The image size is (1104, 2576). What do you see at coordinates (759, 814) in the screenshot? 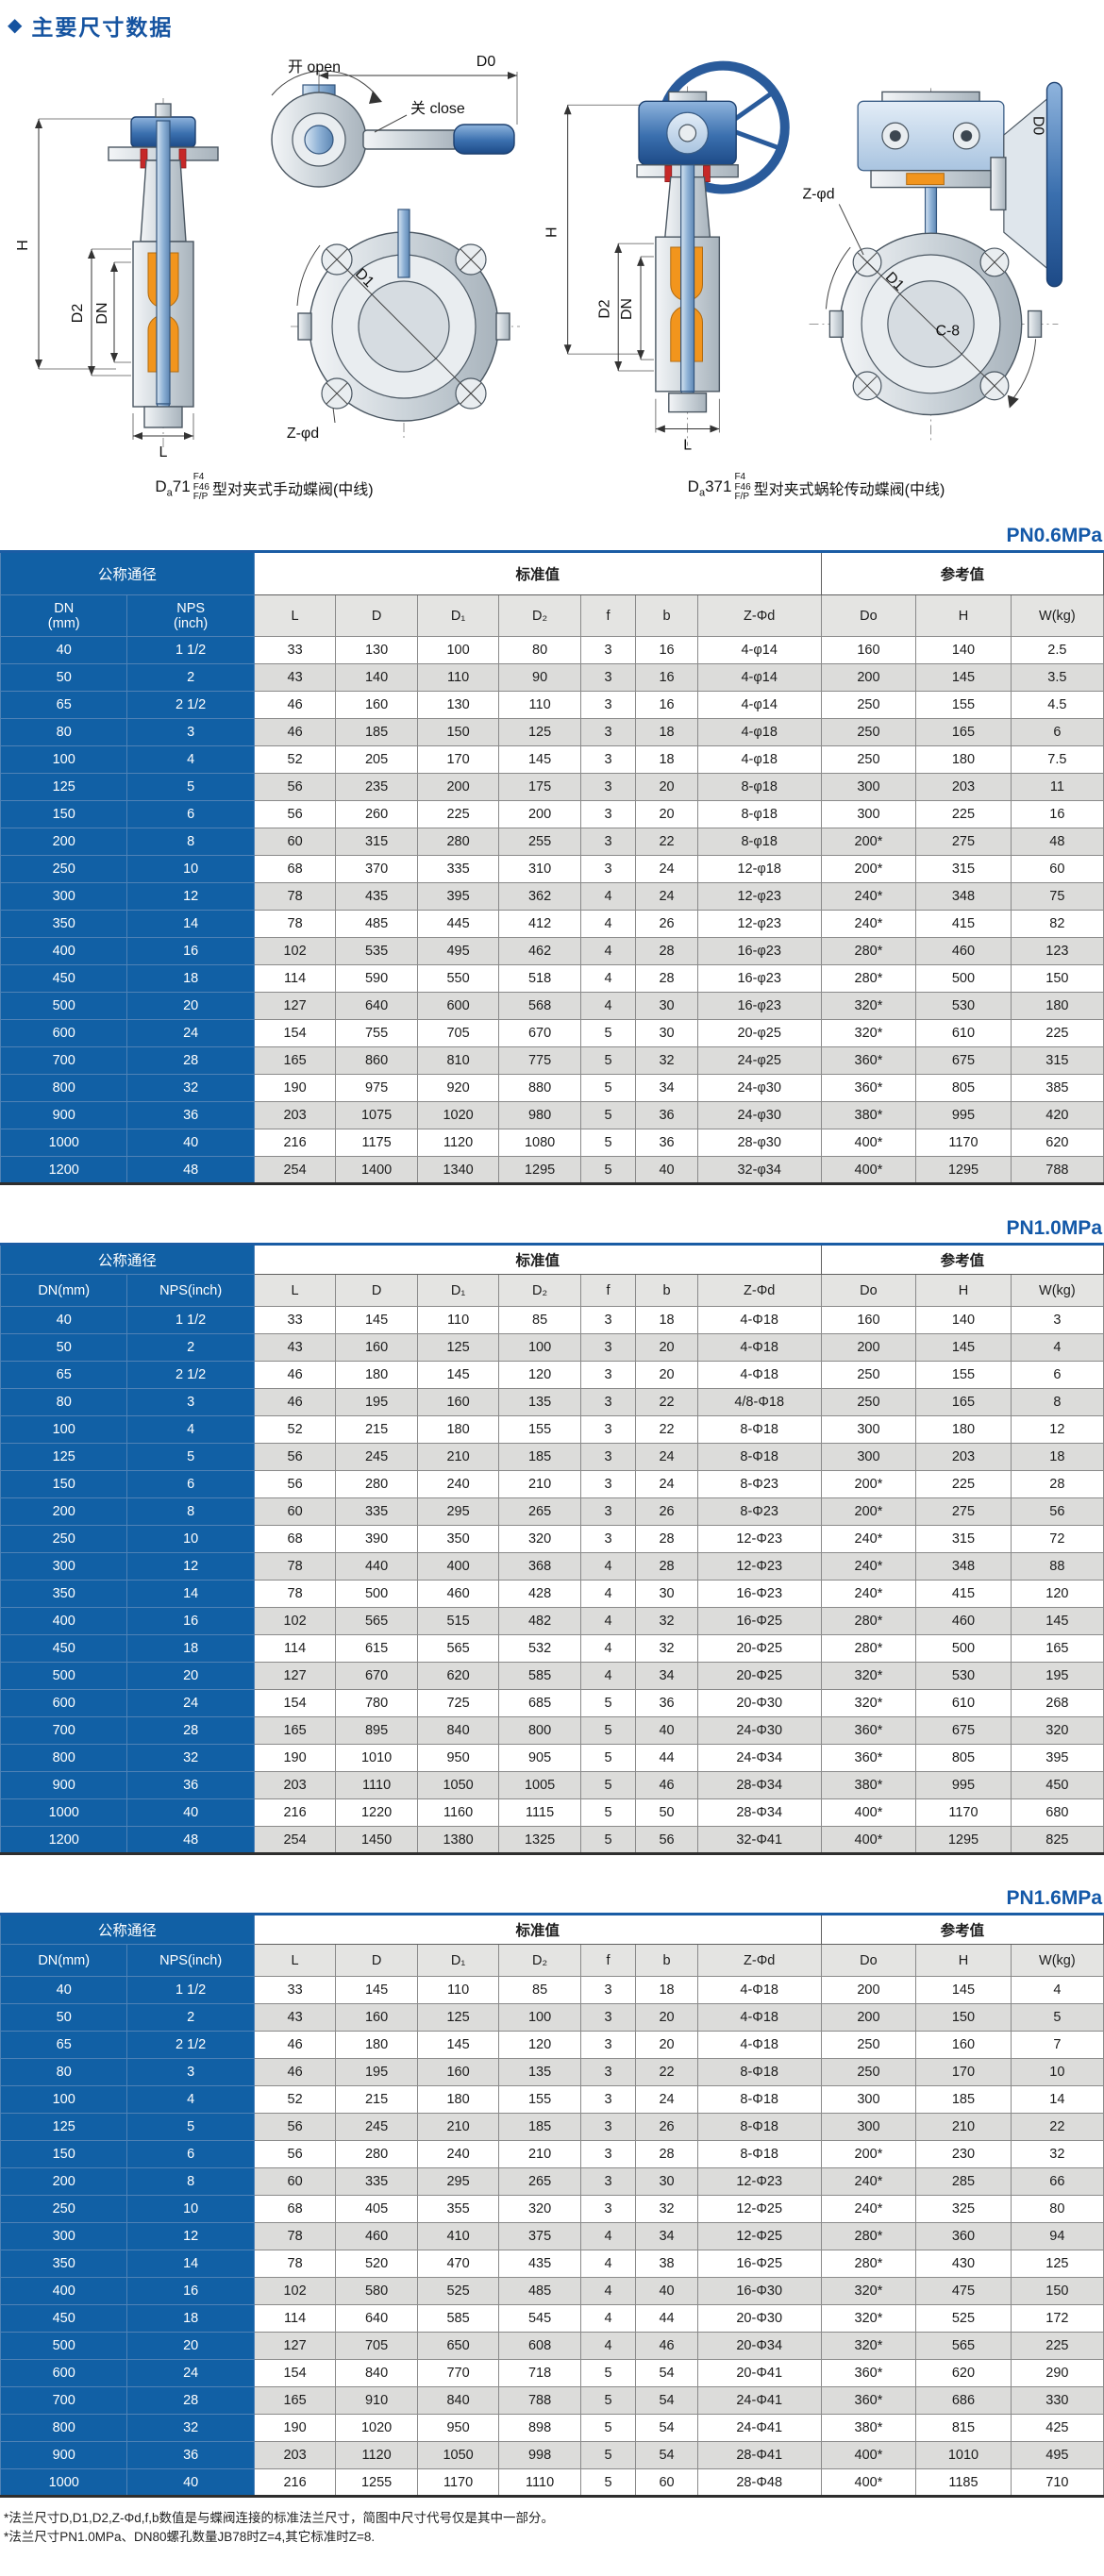
I see `value-cell: 8-φ18` at bounding box center [759, 814].